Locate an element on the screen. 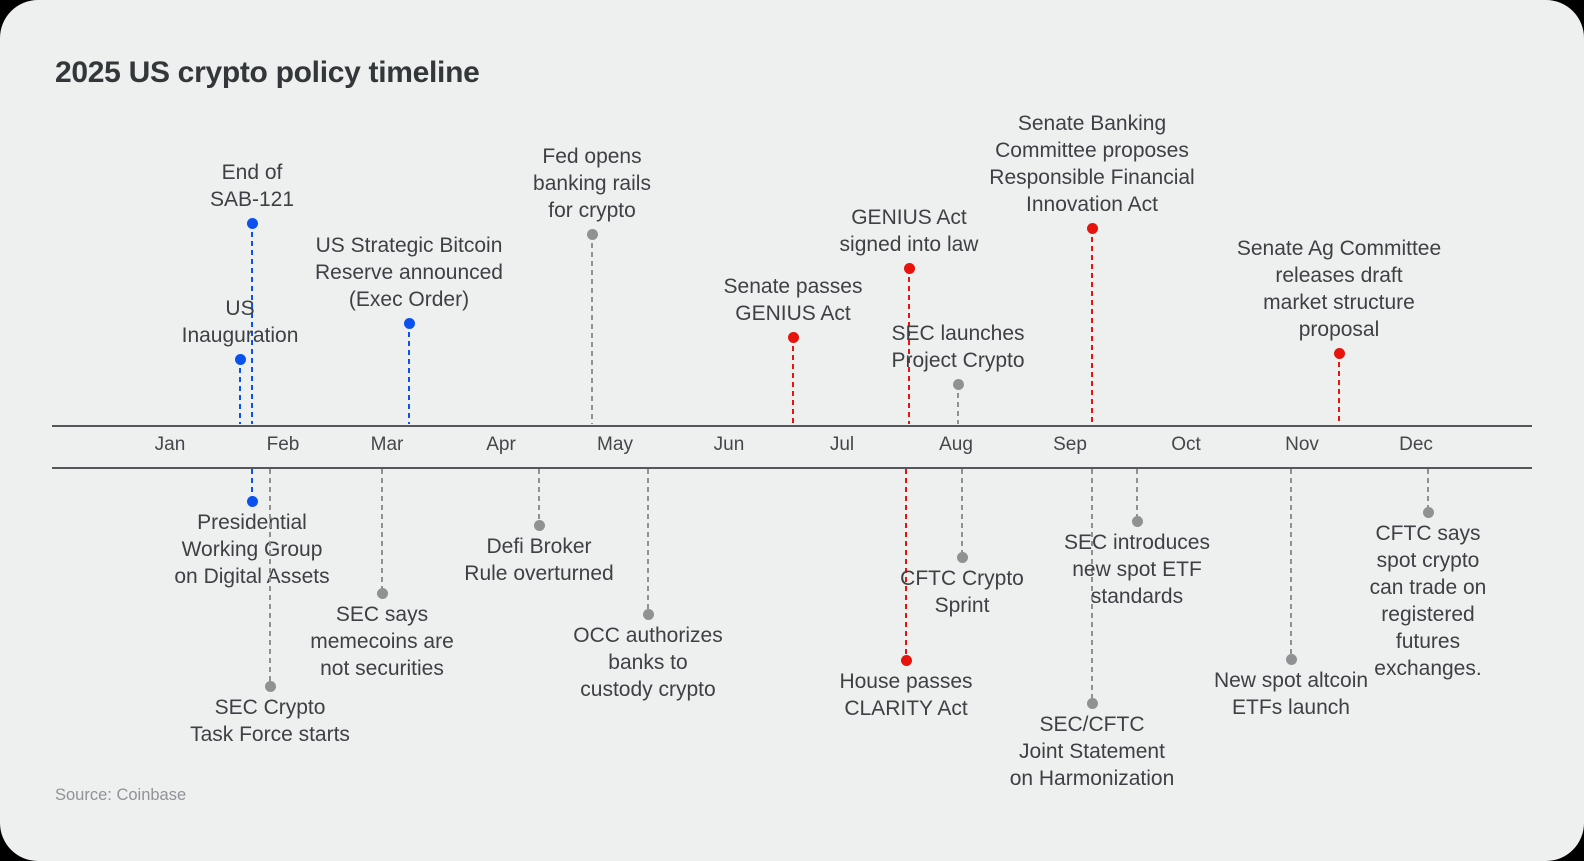 The width and height of the screenshot is (1584, 861). sec-cftc-joint-statement-dot is located at coordinates (1092, 703).